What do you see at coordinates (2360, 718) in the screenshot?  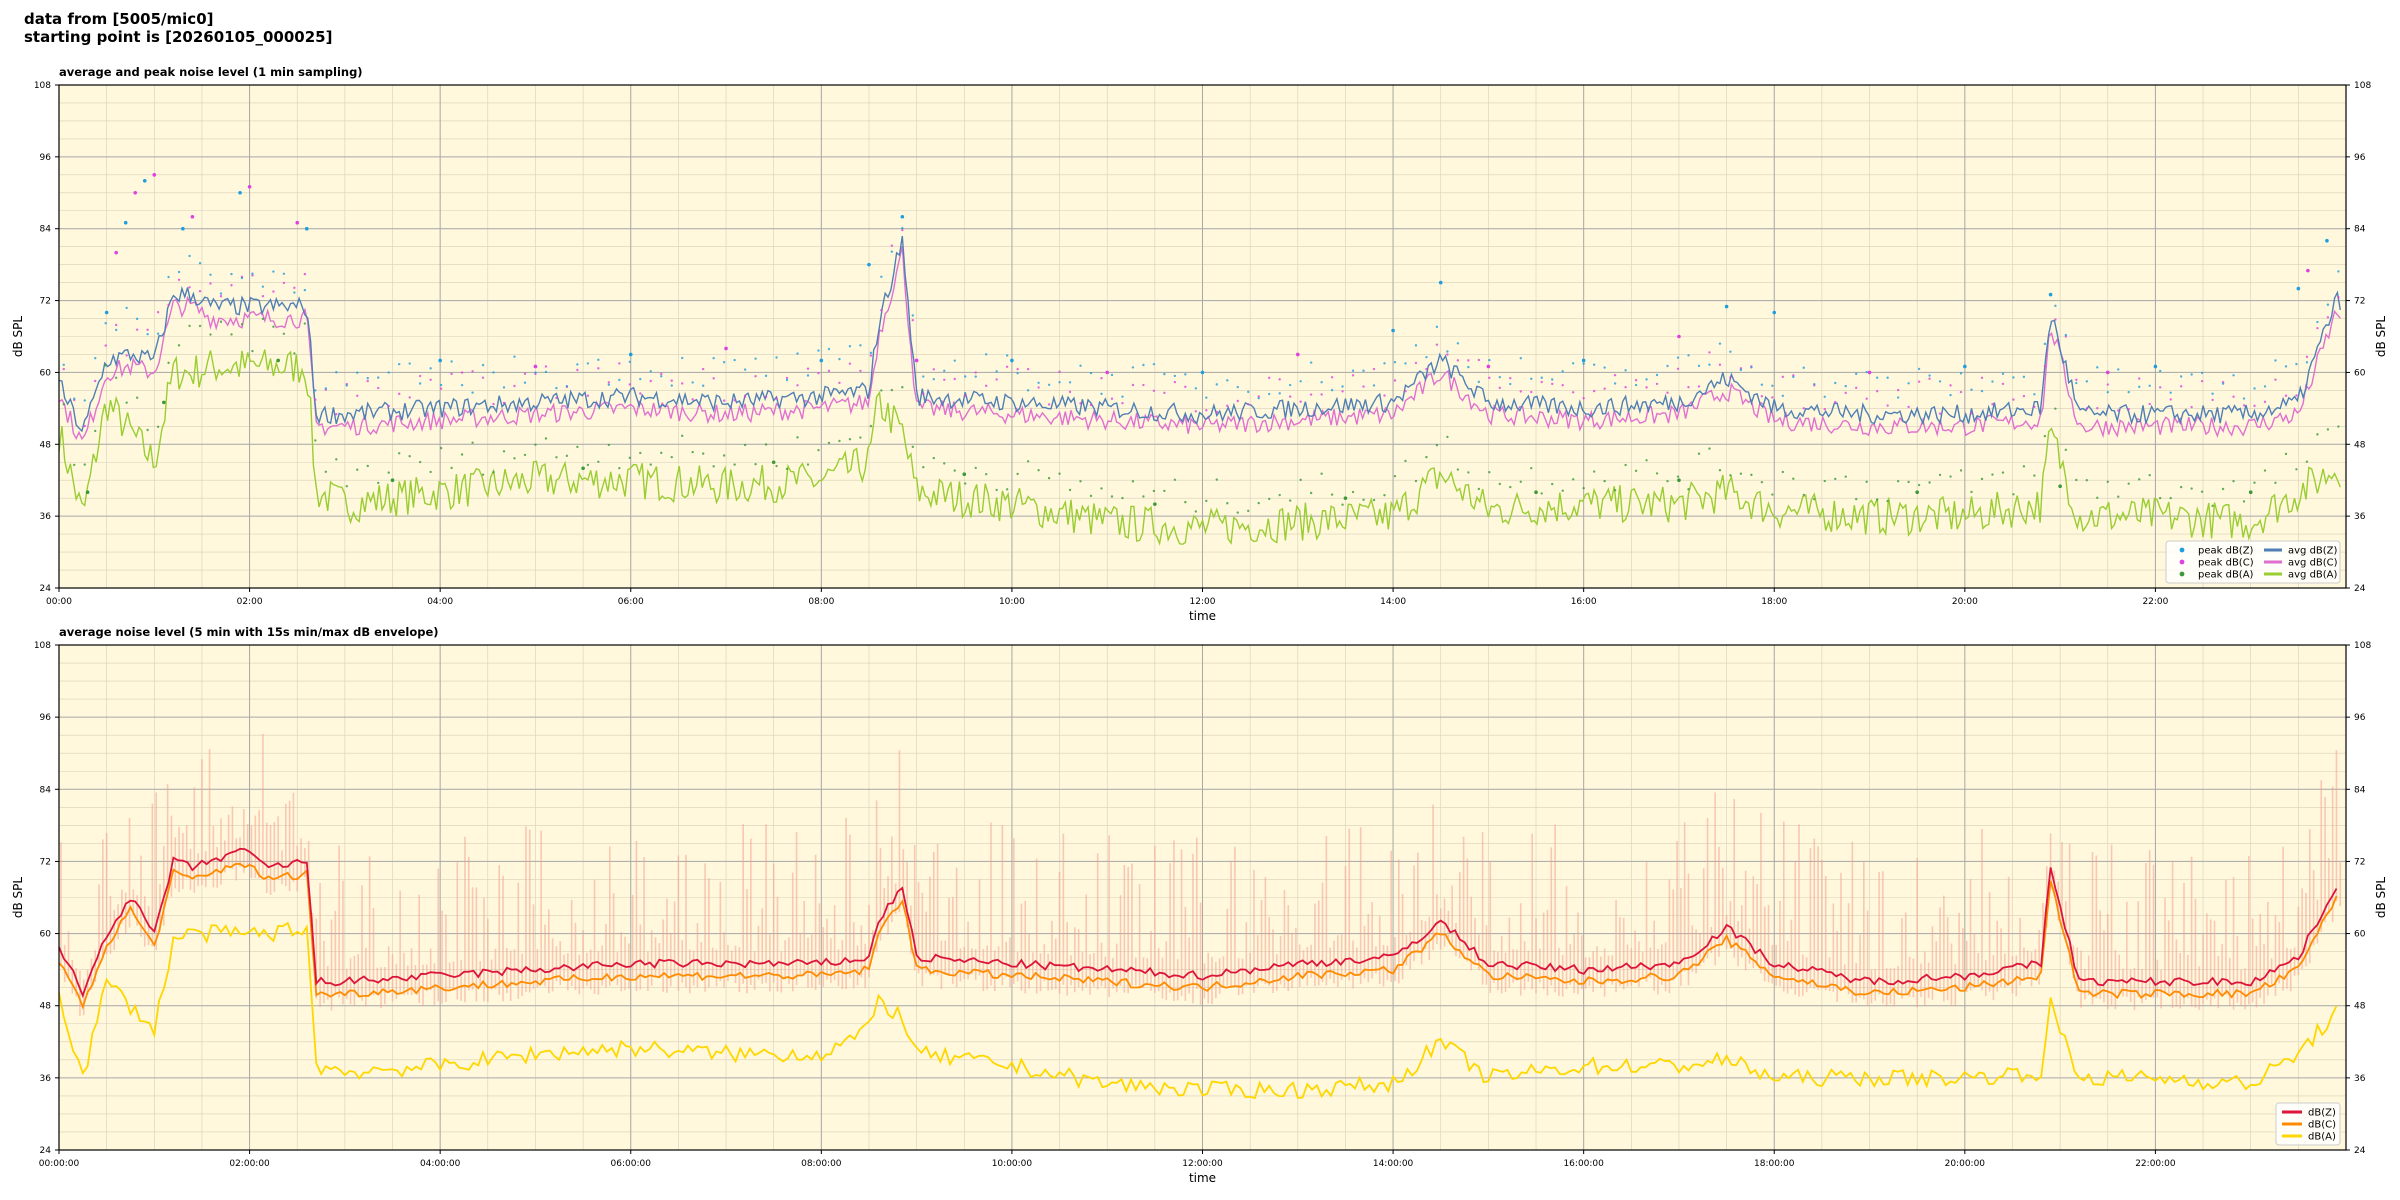 I see `y-tick-label-right: 96` at bounding box center [2360, 718].